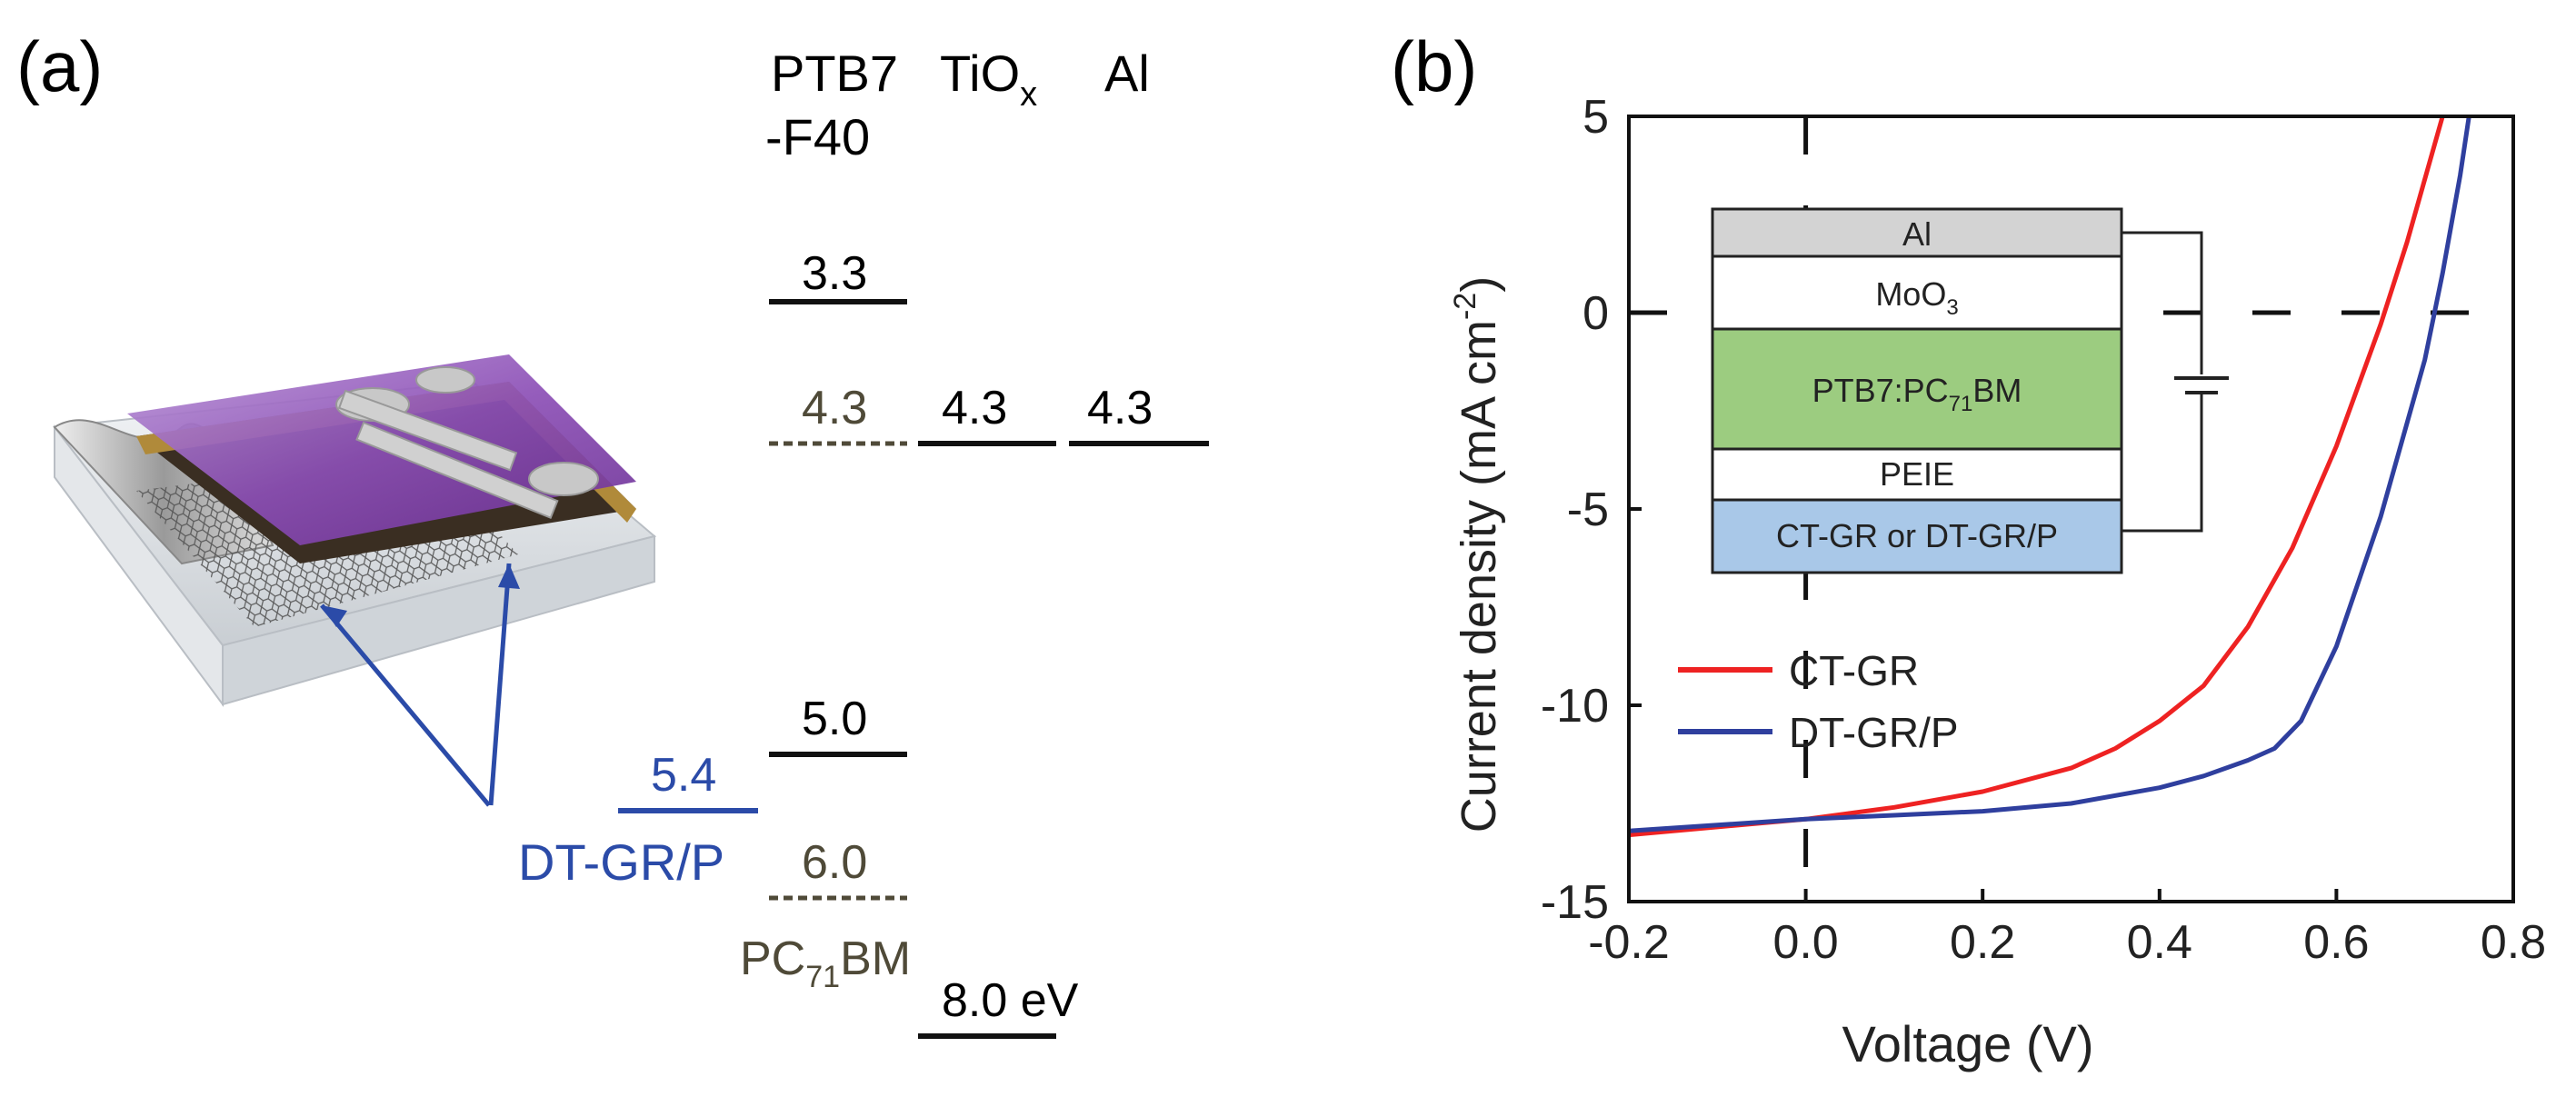 The height and width of the screenshot is (1107, 2576). Describe the element at coordinates (1588, 510) in the screenshot. I see `y-tick-label: -5` at that location.